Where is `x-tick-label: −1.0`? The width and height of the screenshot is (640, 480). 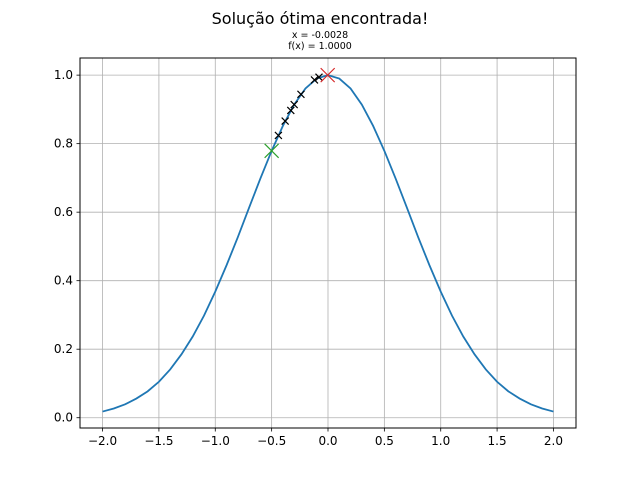
x-tick-label: −1.0 is located at coordinates (215, 441).